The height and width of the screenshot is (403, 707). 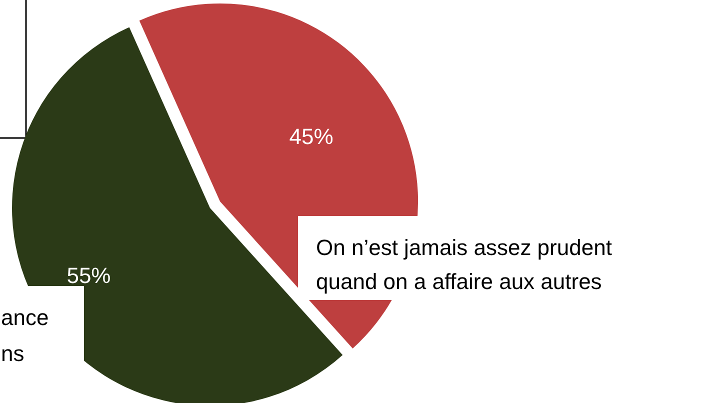 I want to click on slice-label: ance ns, so click(x=25, y=335).